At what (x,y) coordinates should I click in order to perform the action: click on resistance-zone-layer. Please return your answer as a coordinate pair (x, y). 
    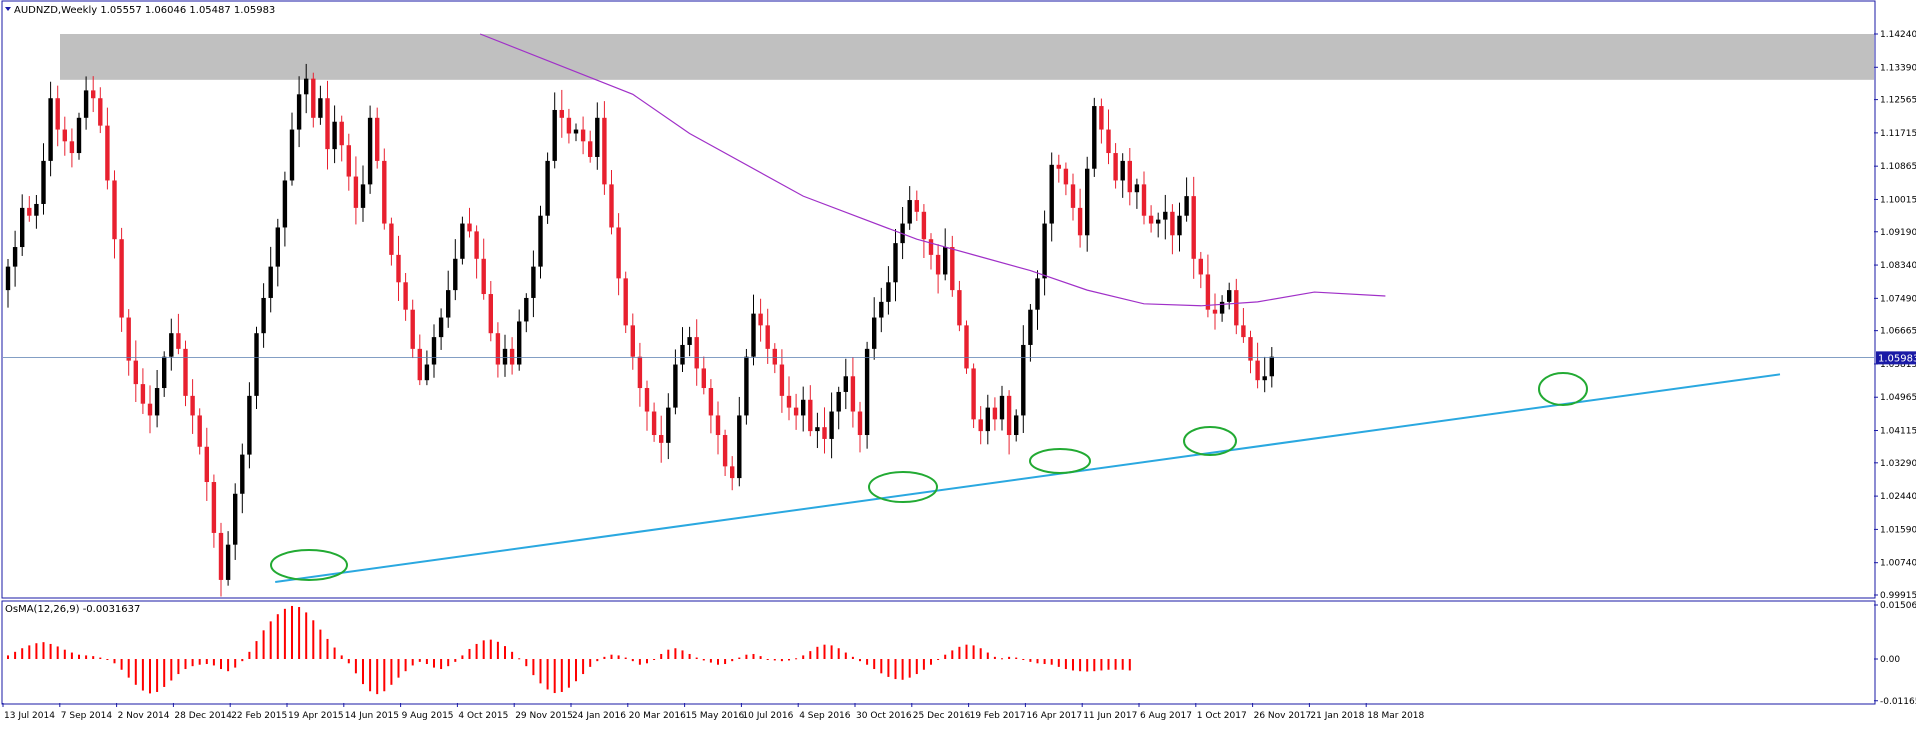
    Looking at the image, I should click on (967, 57).